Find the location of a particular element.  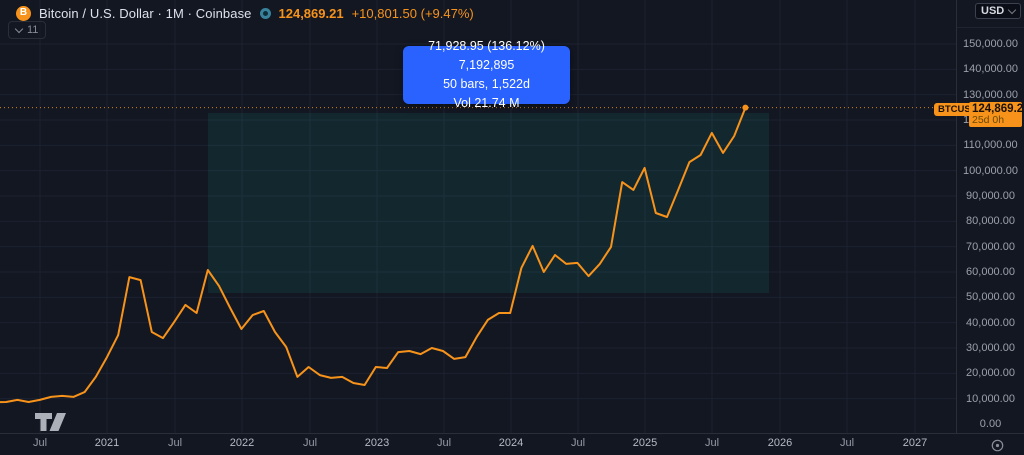

price-tick-label: 40,000.00 is located at coordinates (990, 322).